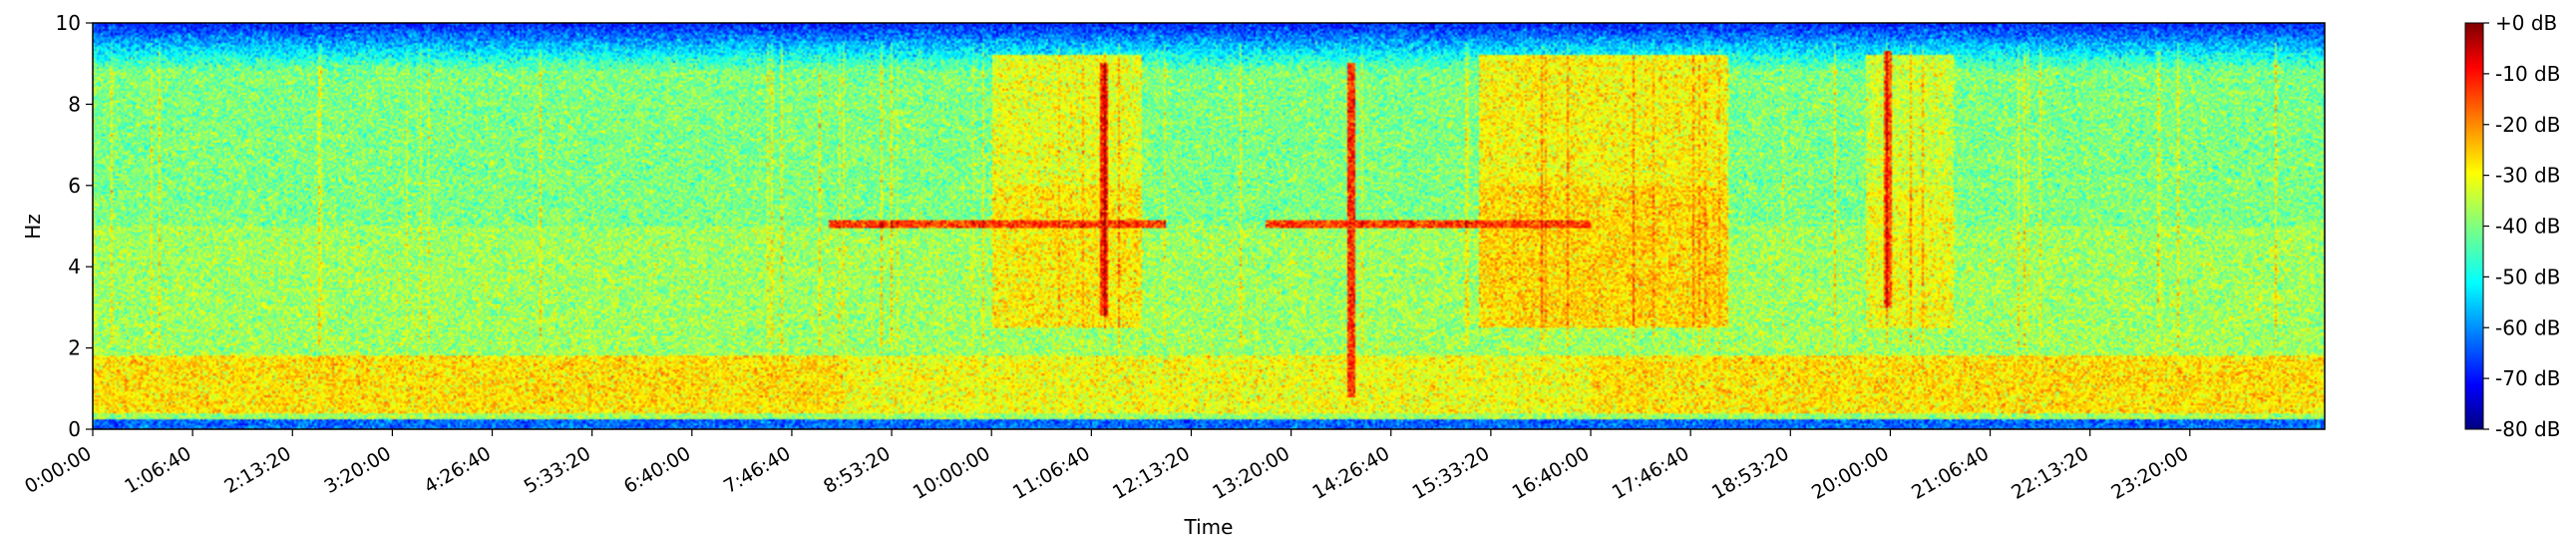 The height and width of the screenshot is (551, 2576). I want to click on y-axis: 0 2 4 6 8 10, so click(74, 226).